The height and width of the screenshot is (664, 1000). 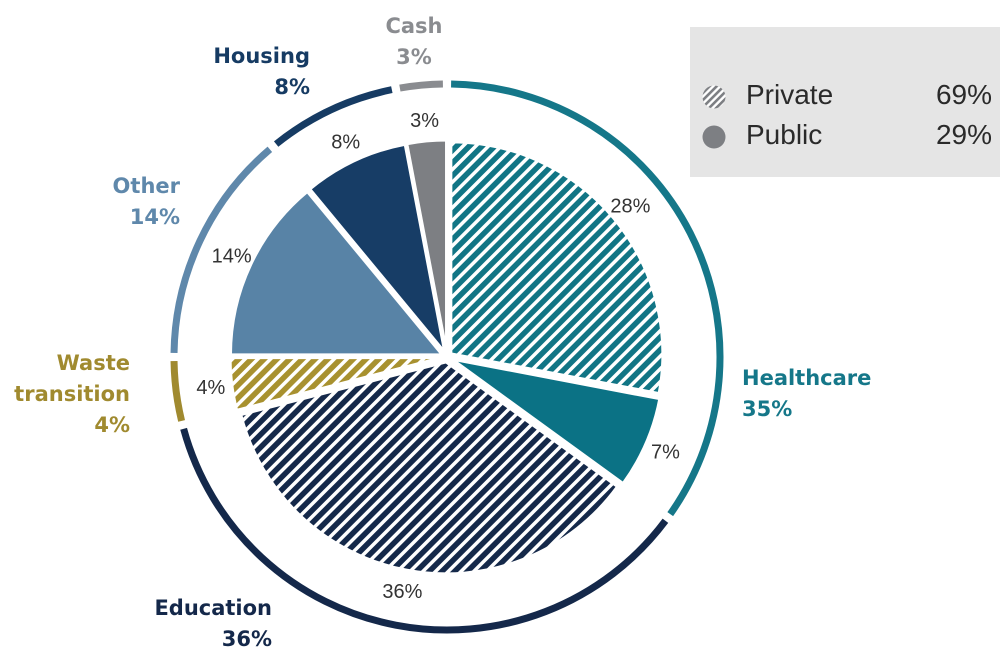 I want to click on legend-label: Public, so click(x=784, y=134).